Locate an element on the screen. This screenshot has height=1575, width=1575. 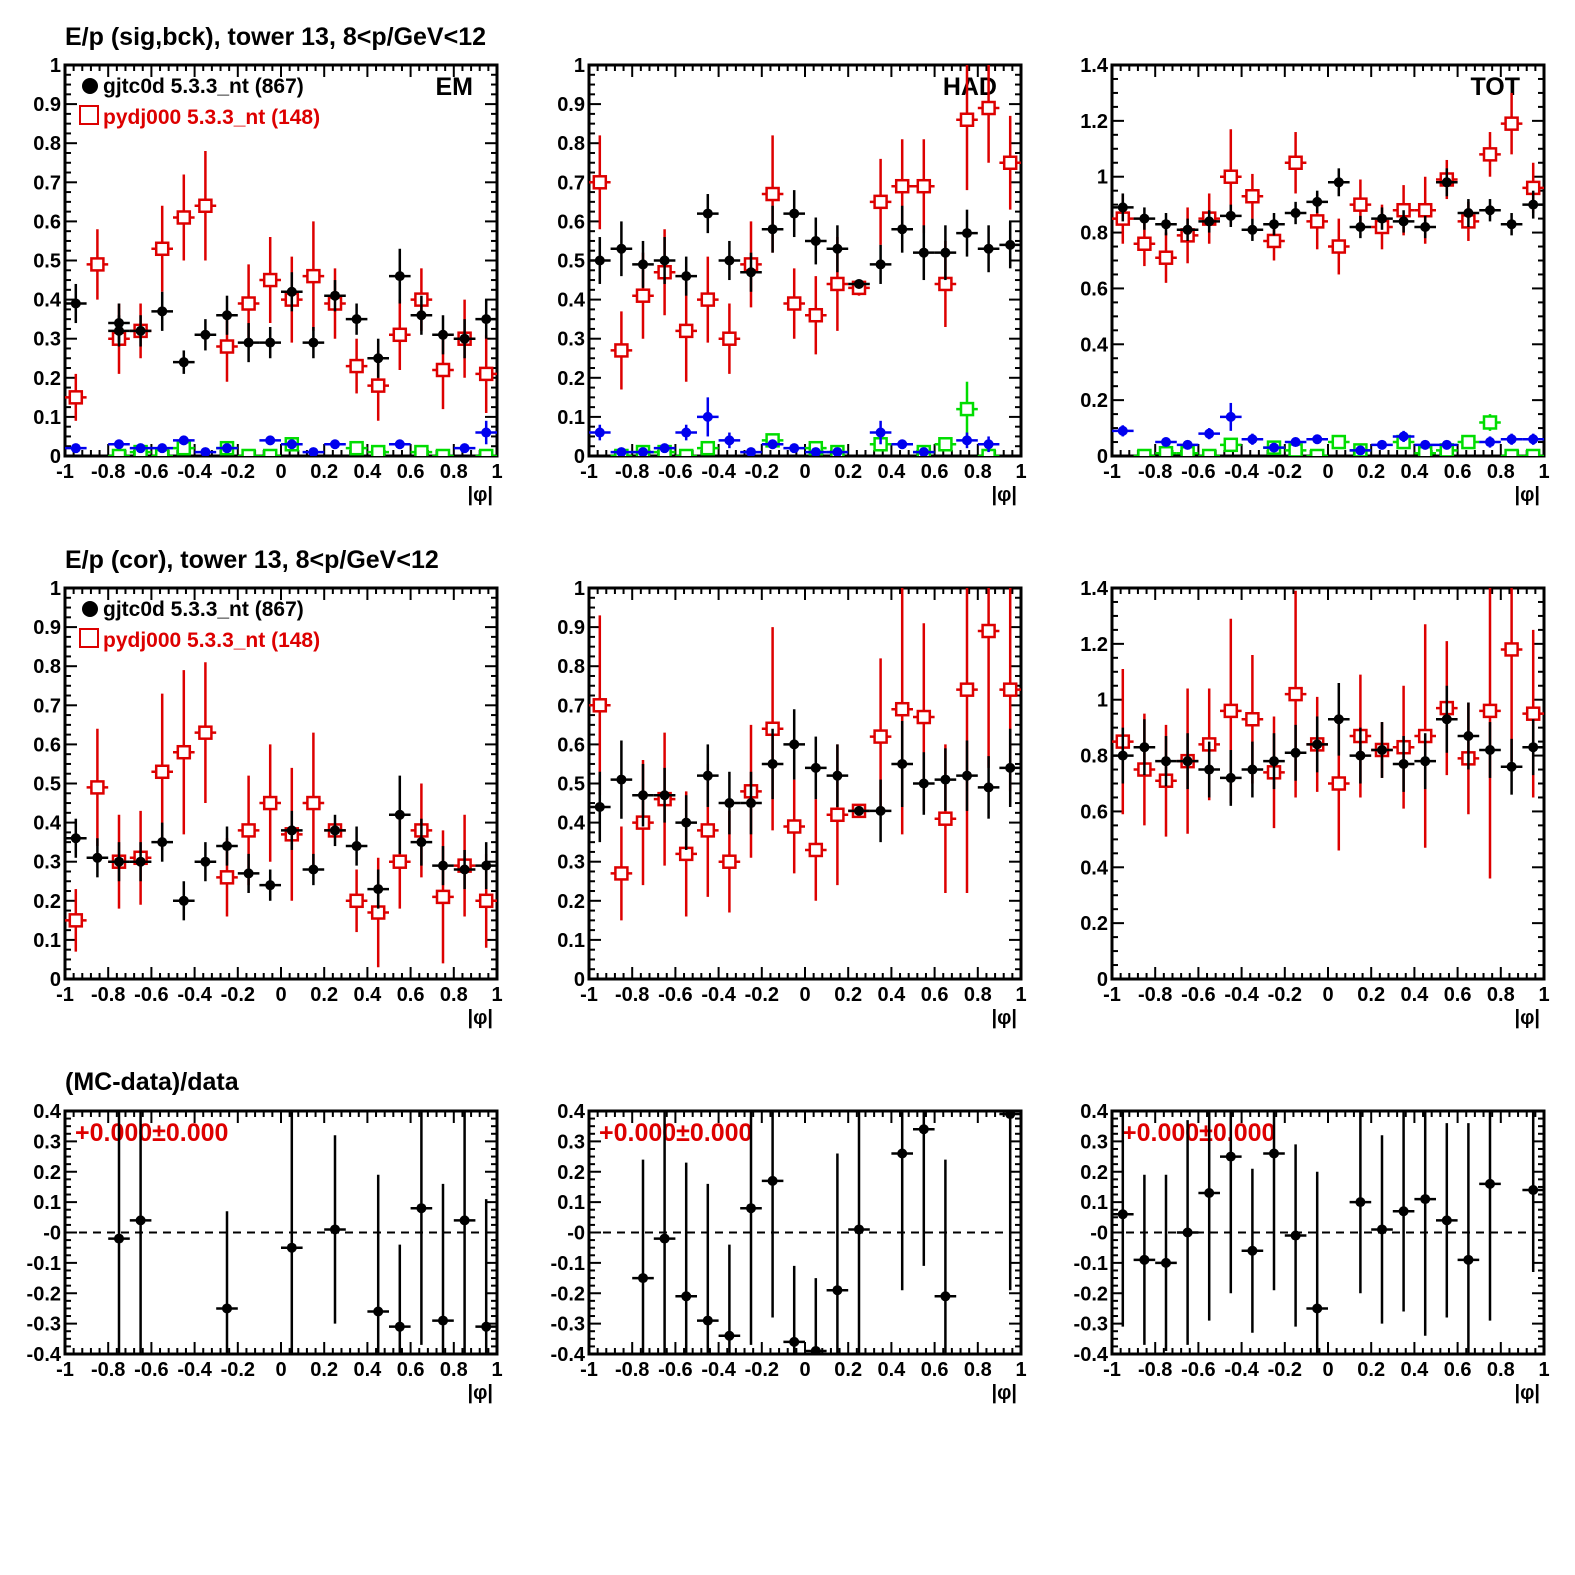
y-tick-label: -0.3 is located at coordinates (44, 1325).